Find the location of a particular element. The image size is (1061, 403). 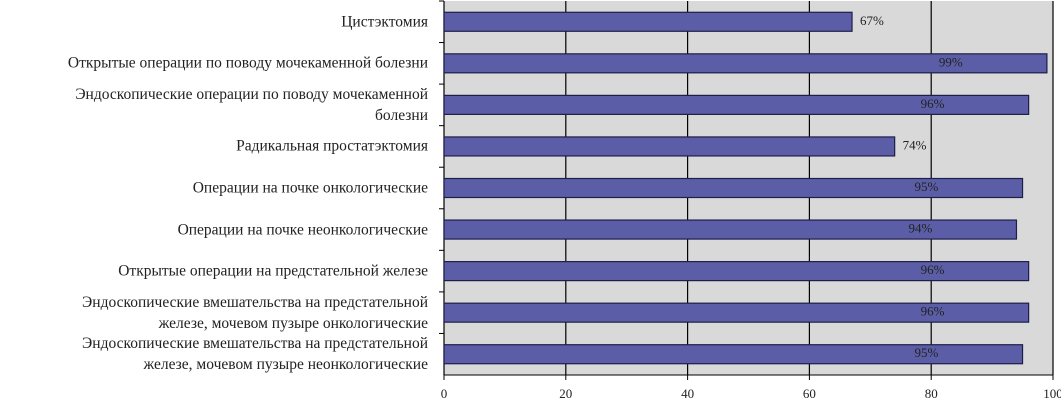

x-tick-label: 80 is located at coordinates (931, 393).